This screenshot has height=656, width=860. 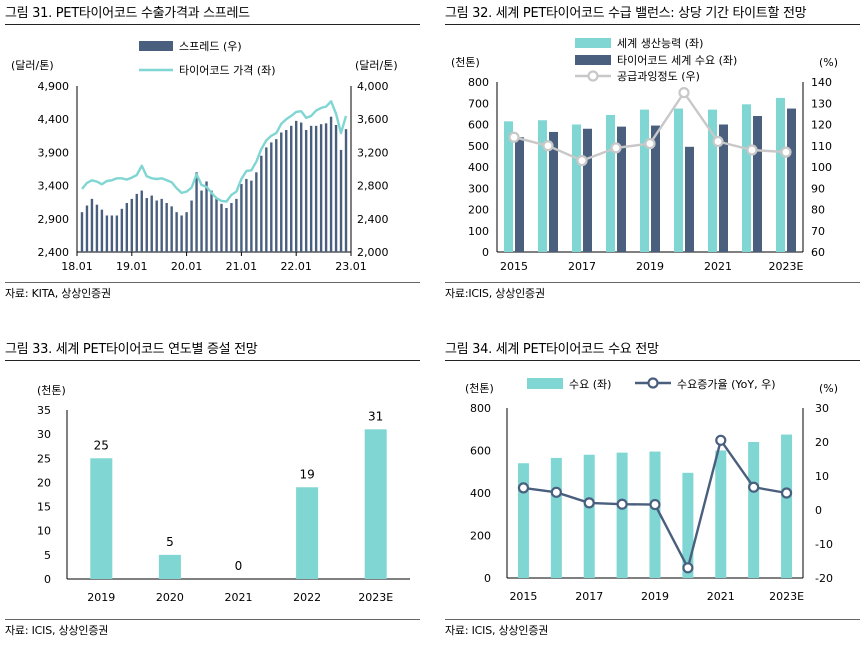 What do you see at coordinates (593, 43) in the screenshot?
I see `legend-swatch-capacity` at bounding box center [593, 43].